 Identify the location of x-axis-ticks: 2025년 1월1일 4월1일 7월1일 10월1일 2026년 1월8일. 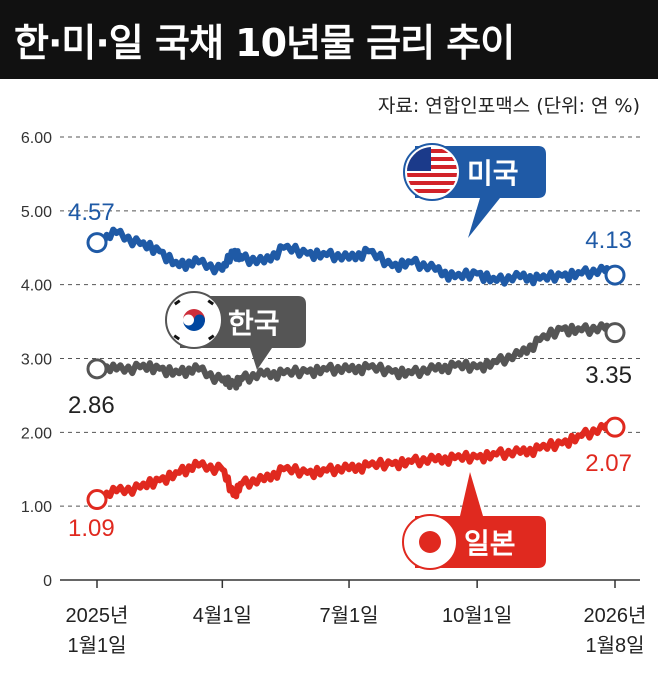
(356, 618).